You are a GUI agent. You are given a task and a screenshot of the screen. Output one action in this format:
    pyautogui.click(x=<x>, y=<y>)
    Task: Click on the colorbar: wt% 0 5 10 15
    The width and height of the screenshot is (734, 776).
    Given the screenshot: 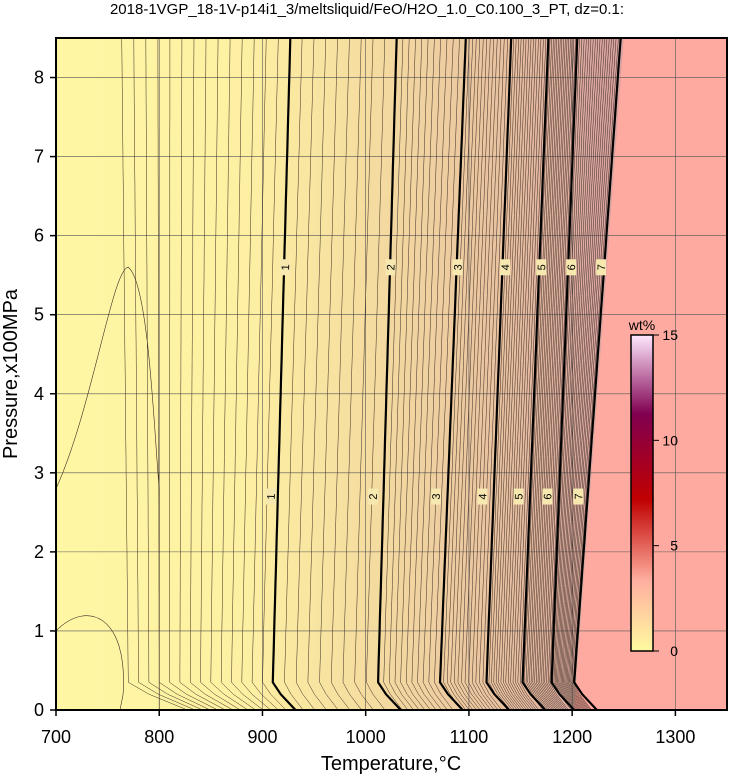 What is the action you would take?
    pyautogui.click(x=653, y=488)
    